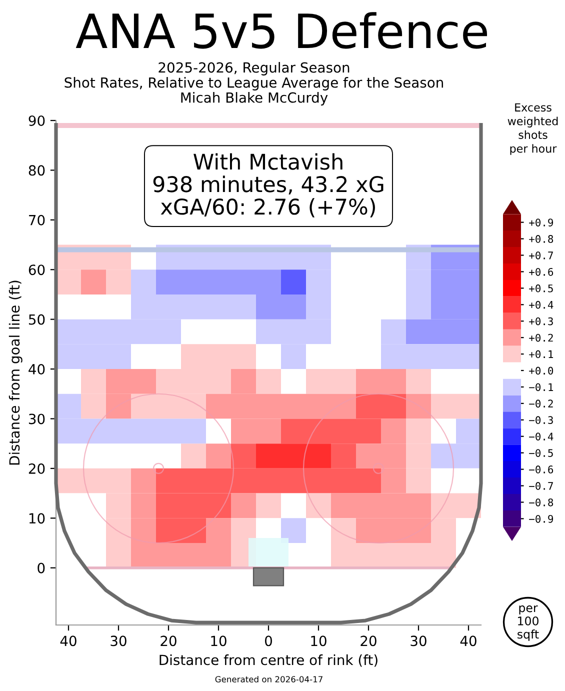 Image resolution: width=565 pixels, height=691 pixels. What do you see at coordinates (541, 486) in the screenshot?
I see `color-bar-label: −0.7` at bounding box center [541, 486].